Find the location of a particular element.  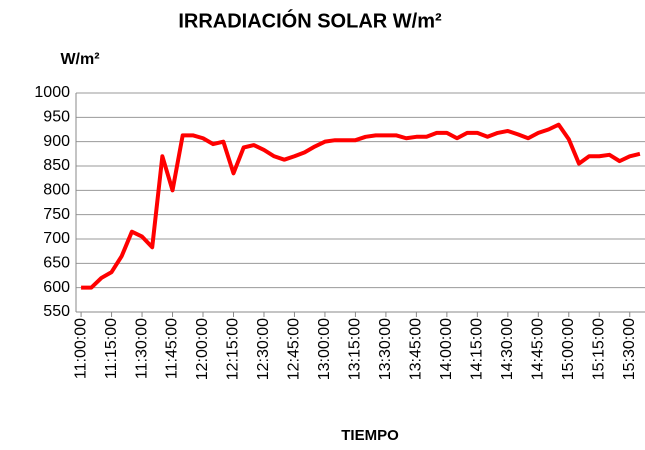

y-tick-label: 550 is located at coordinates (56, 311).